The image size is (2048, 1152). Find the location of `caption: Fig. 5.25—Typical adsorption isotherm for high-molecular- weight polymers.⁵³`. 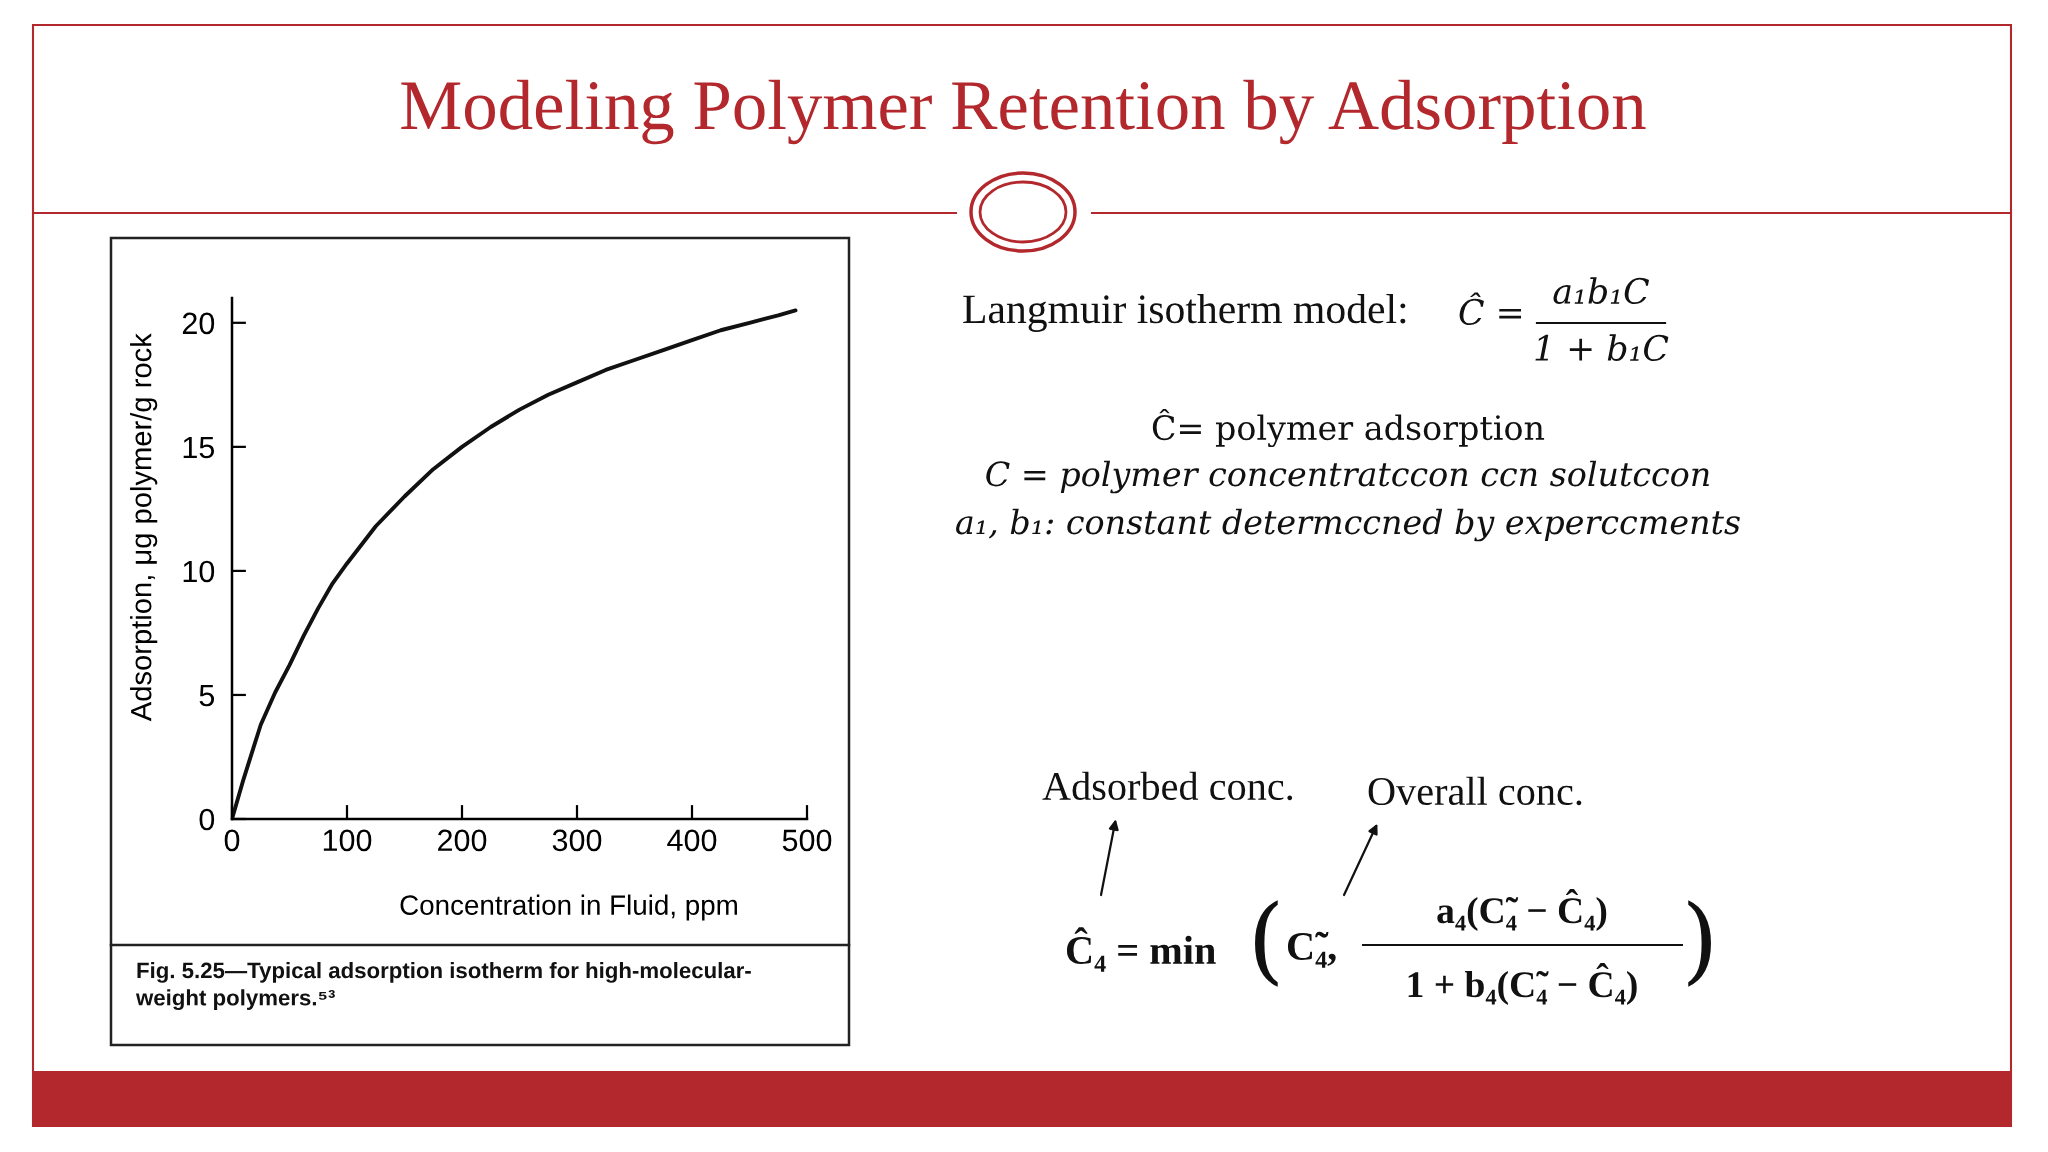

caption: Fig. 5.25—Typical adsorption isotherm for high-molecular- weight polymers.⁵³ is located at coordinates (443, 986).